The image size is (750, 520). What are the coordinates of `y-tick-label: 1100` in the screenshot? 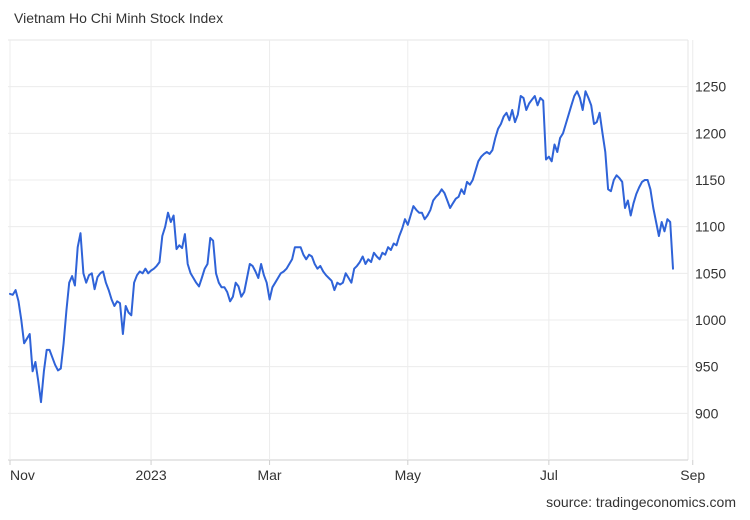 It's located at (710, 227).